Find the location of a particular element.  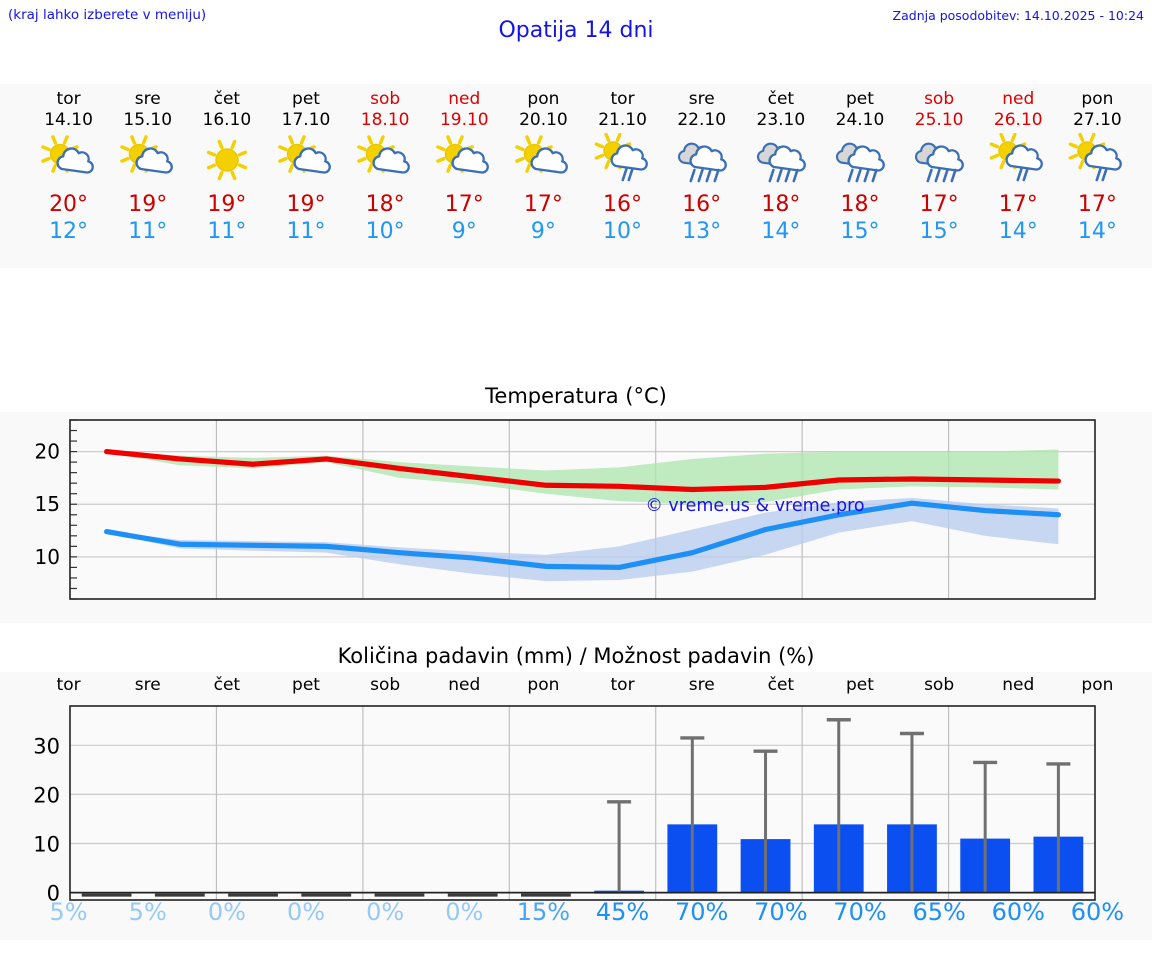

day-column: sre 15.10 19° 11° is located at coordinates (147, 176).